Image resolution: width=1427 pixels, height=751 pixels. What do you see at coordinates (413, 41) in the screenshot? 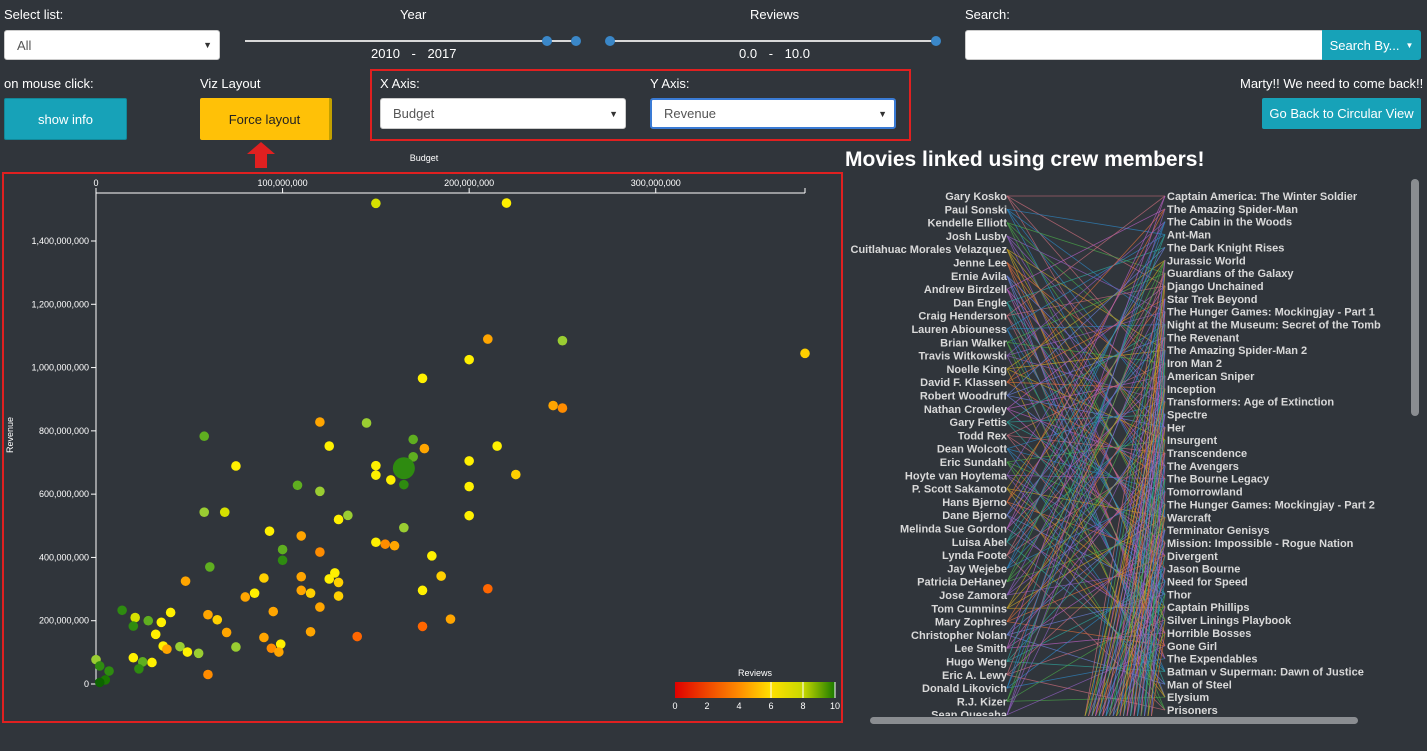
I see `year-slider` at bounding box center [413, 41].